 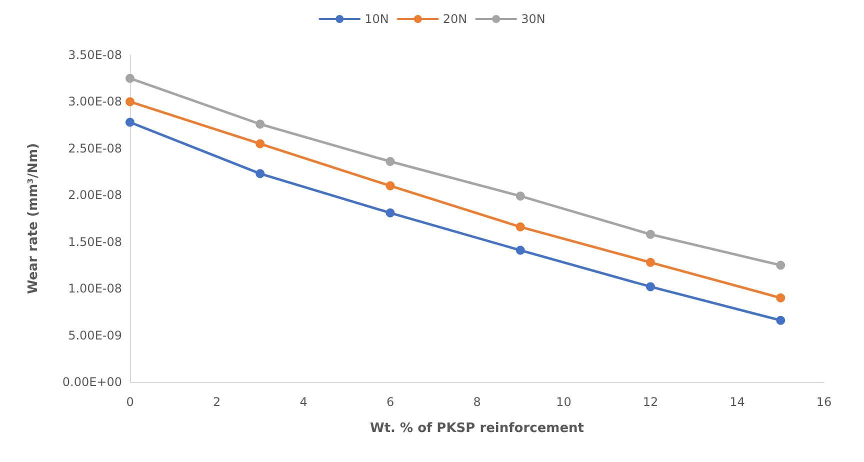 What do you see at coordinates (455, 19) in the screenshot?
I see `legend-label: 20N` at bounding box center [455, 19].